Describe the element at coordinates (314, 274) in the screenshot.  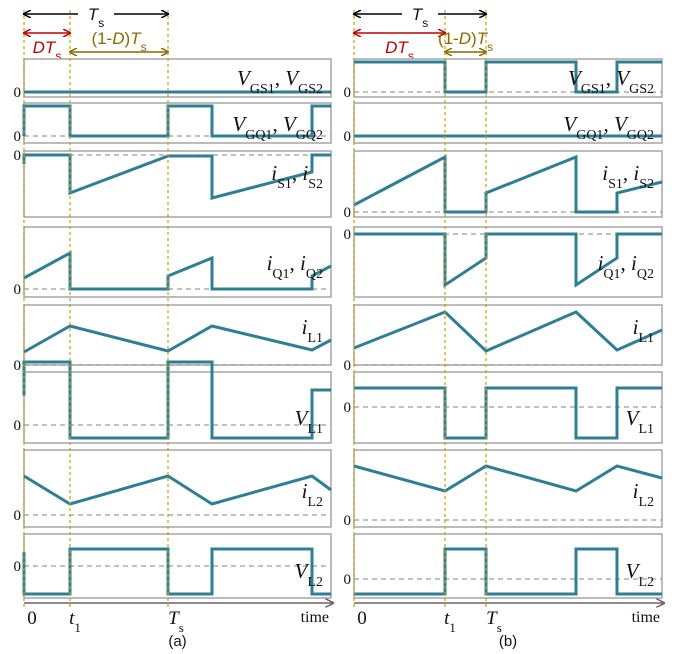
I see `signal-label-4-part: Q2` at that location.